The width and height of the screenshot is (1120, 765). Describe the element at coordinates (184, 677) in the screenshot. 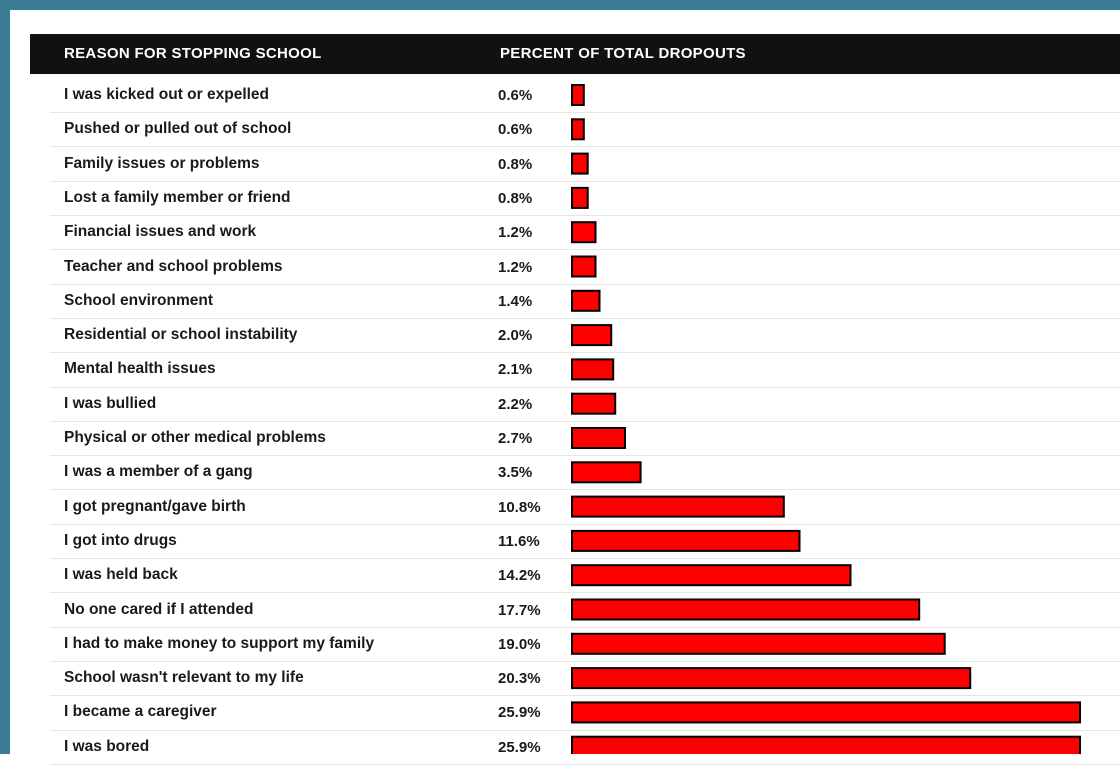

I see `category-label: School wasn't relevant to my life` at that location.